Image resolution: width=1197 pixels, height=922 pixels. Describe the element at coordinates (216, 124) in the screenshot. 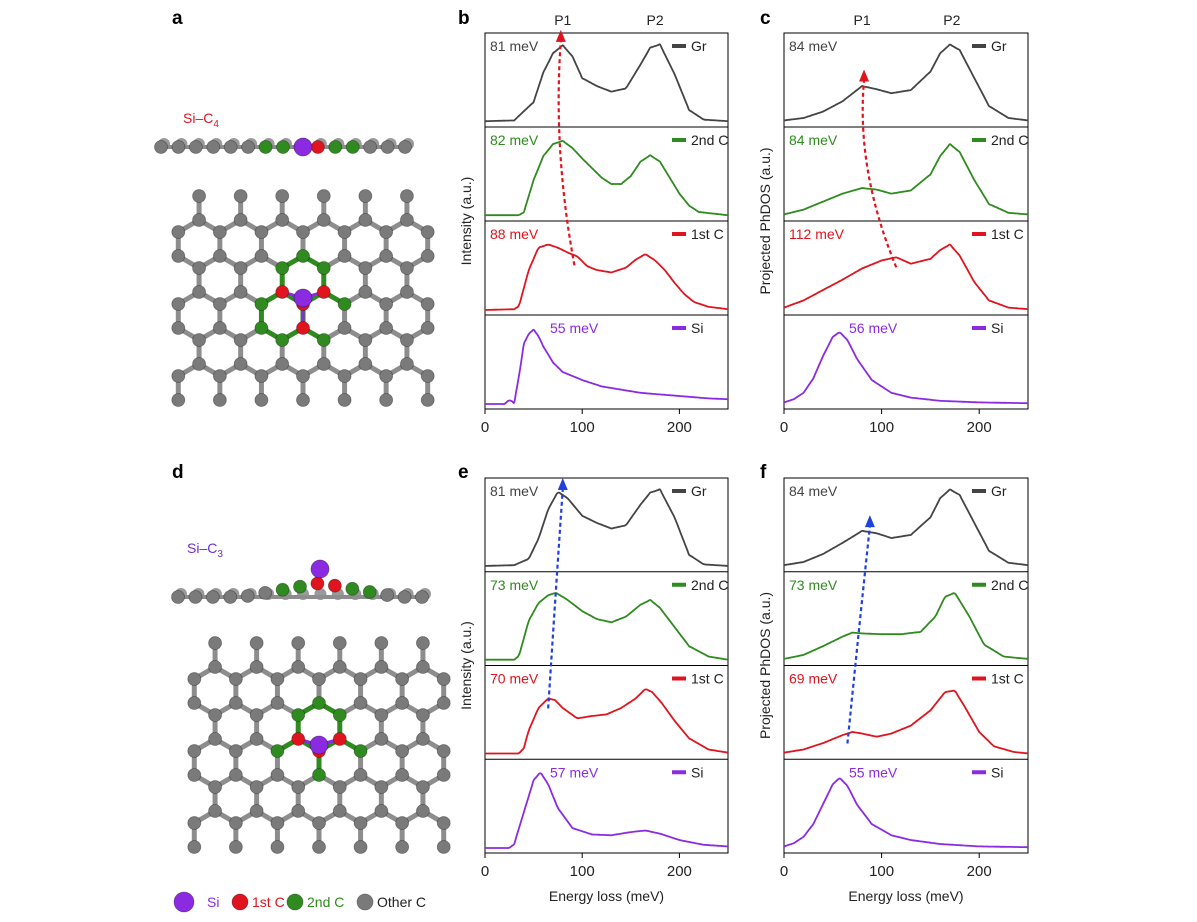

I see `structure-label-subscript: 4` at that location.